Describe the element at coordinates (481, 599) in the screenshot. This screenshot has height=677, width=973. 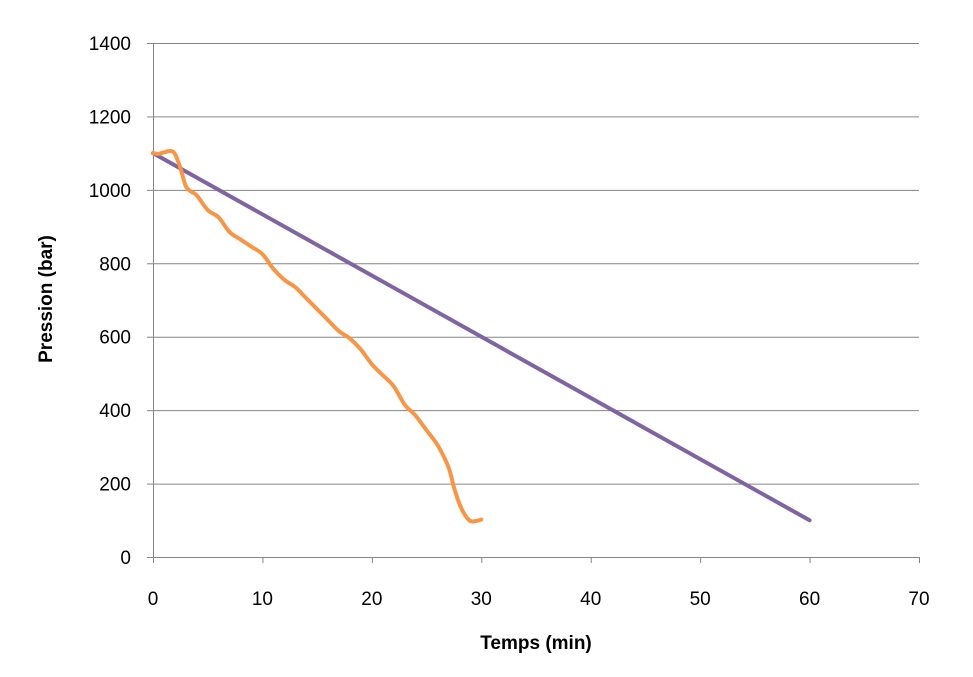
I see `x-tick-label: 30` at that location.